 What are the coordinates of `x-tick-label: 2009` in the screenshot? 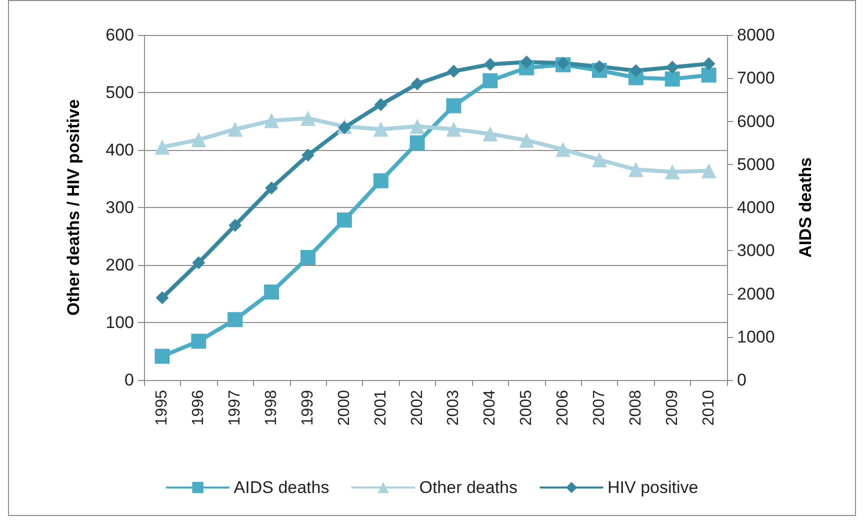 It's located at (672, 408).